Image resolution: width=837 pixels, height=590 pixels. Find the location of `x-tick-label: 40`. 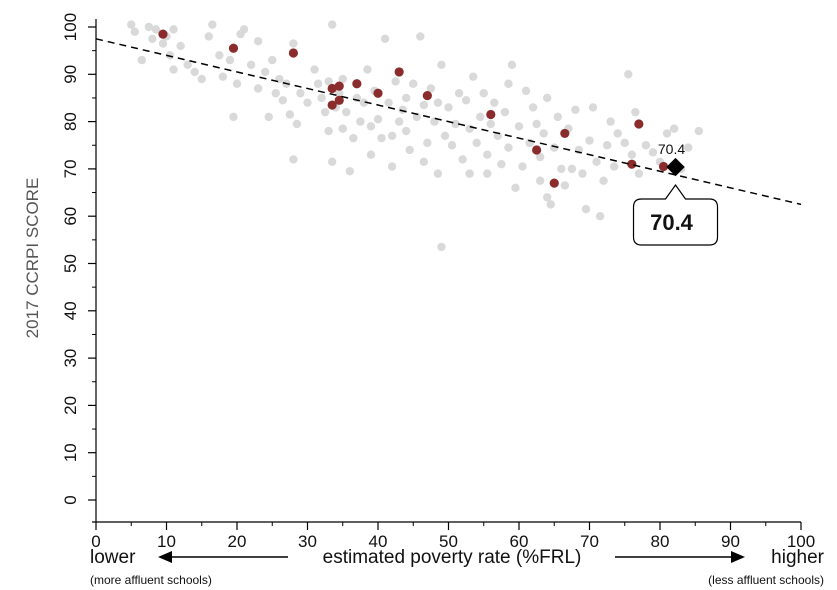

x-tick-label: 40 is located at coordinates (378, 541).